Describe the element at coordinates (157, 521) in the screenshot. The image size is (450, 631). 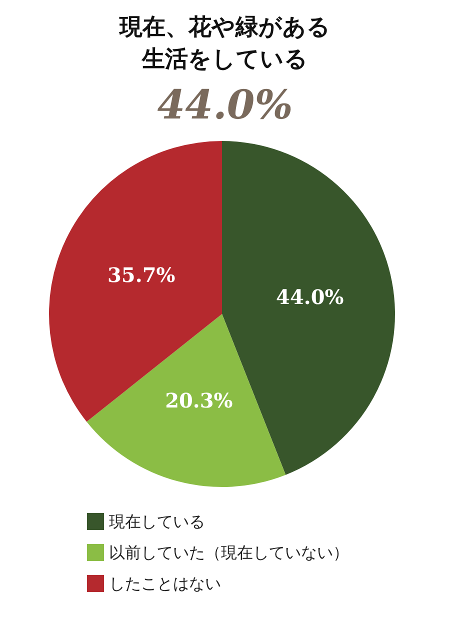
I see `legend-label: 現在している` at that location.